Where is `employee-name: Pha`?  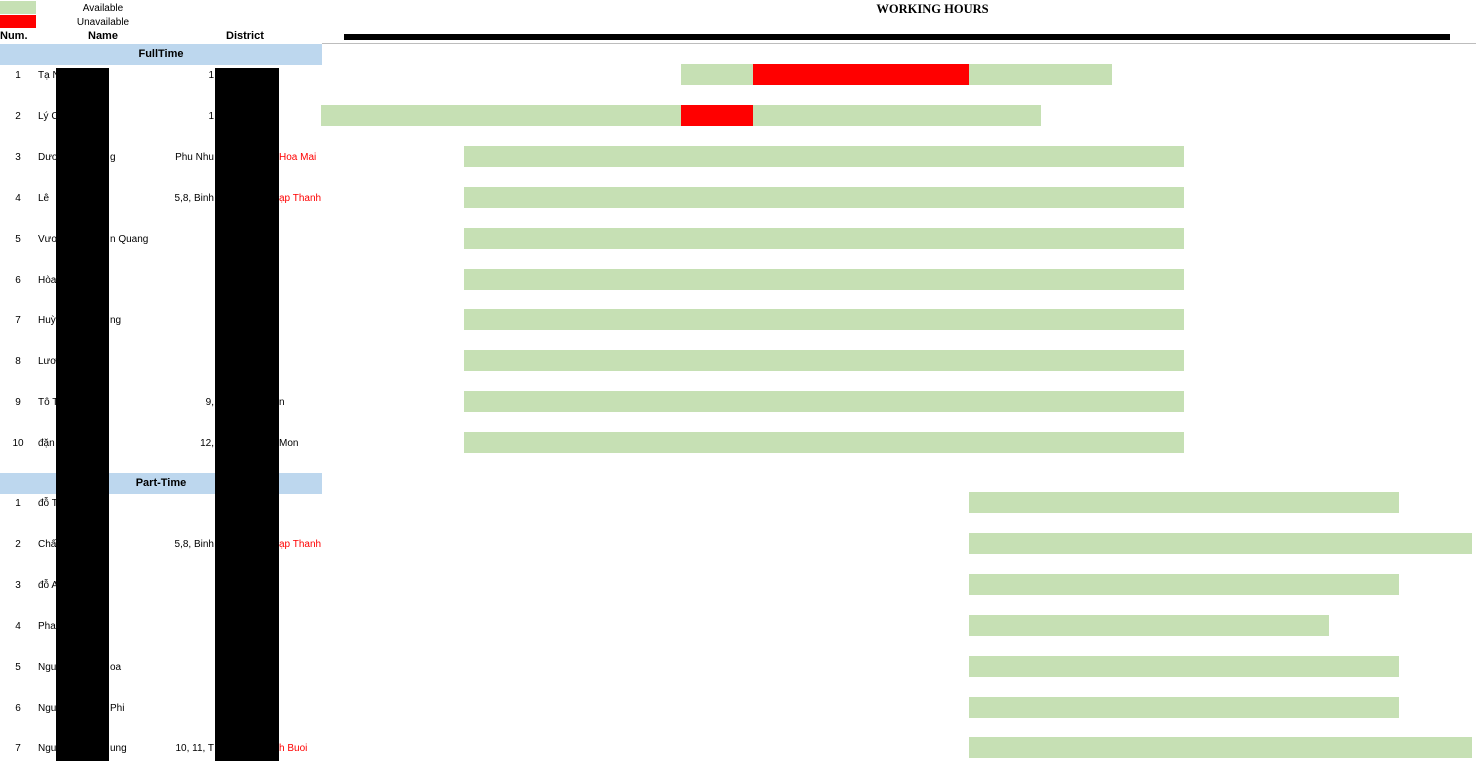
employee-name: Pha is located at coordinates (47, 626).